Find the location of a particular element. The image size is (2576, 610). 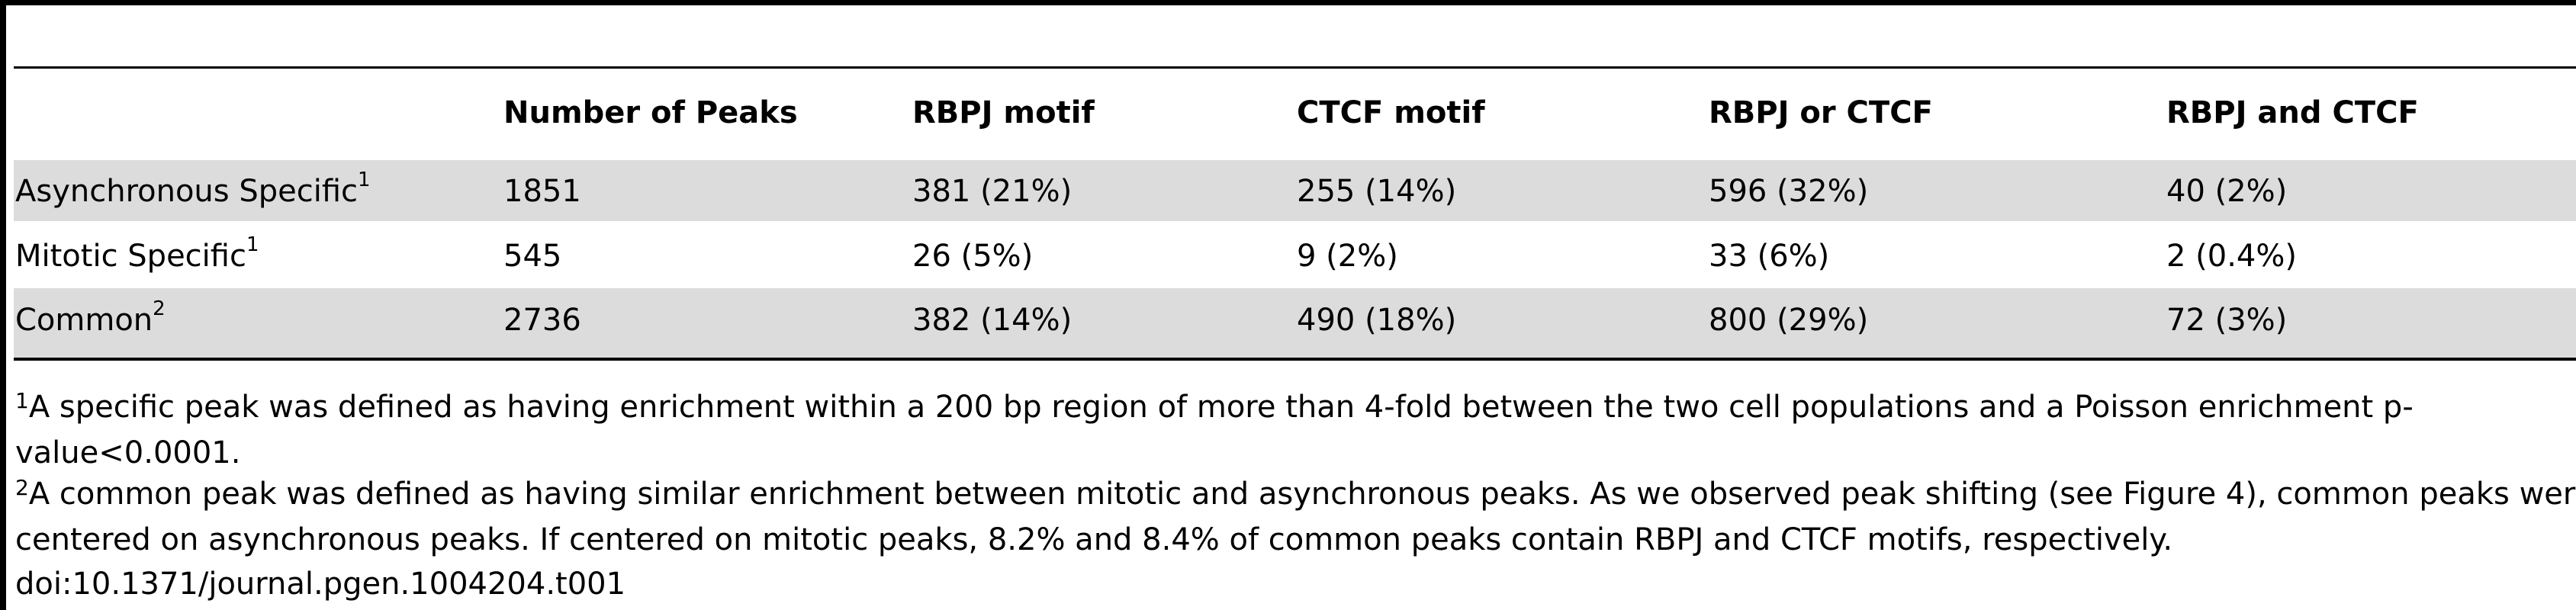

table-cell: 9 (2%) is located at coordinates (1347, 256).